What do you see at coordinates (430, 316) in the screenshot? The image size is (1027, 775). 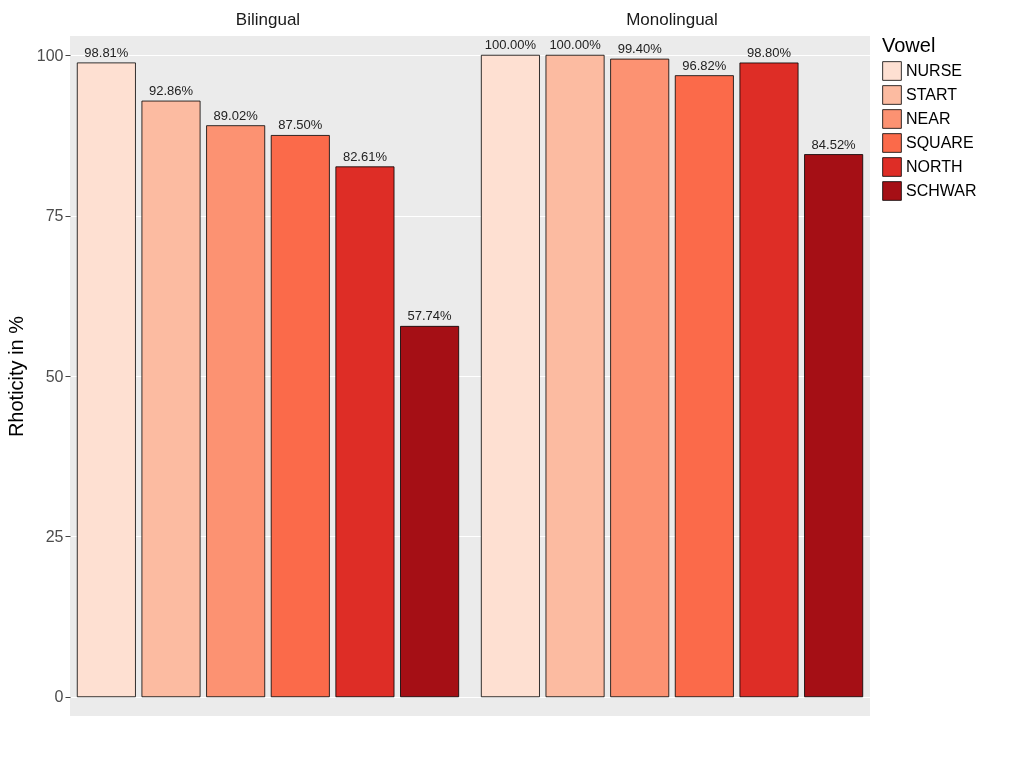 I see `data-label: 57.74%` at bounding box center [430, 316].